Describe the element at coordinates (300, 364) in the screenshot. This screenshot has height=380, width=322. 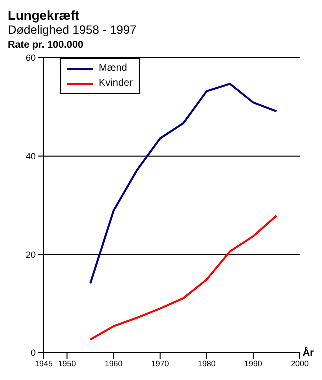
I see `x-tick-label: 2000` at that location.